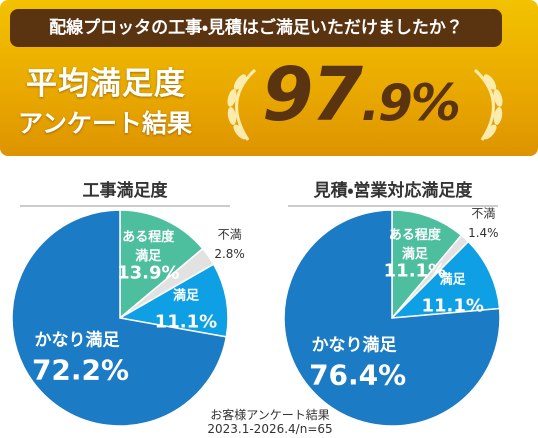 The image size is (538, 438). I want to click on laurel, so click(365, 104).